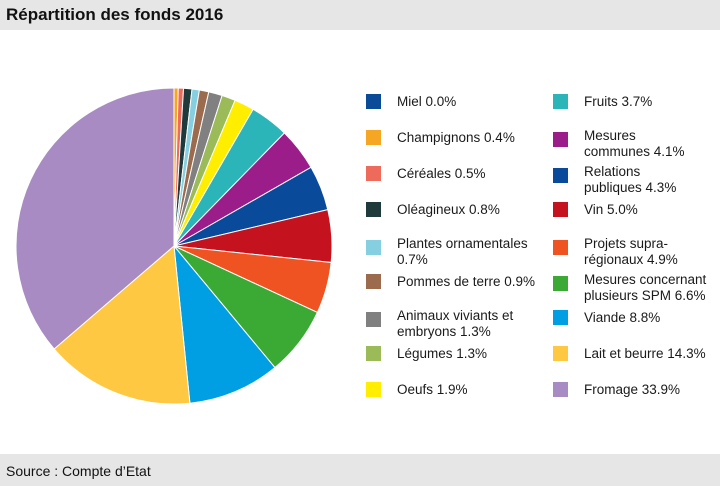  I want to click on legend-label: Relations publiques 4.3%, so click(630, 179).